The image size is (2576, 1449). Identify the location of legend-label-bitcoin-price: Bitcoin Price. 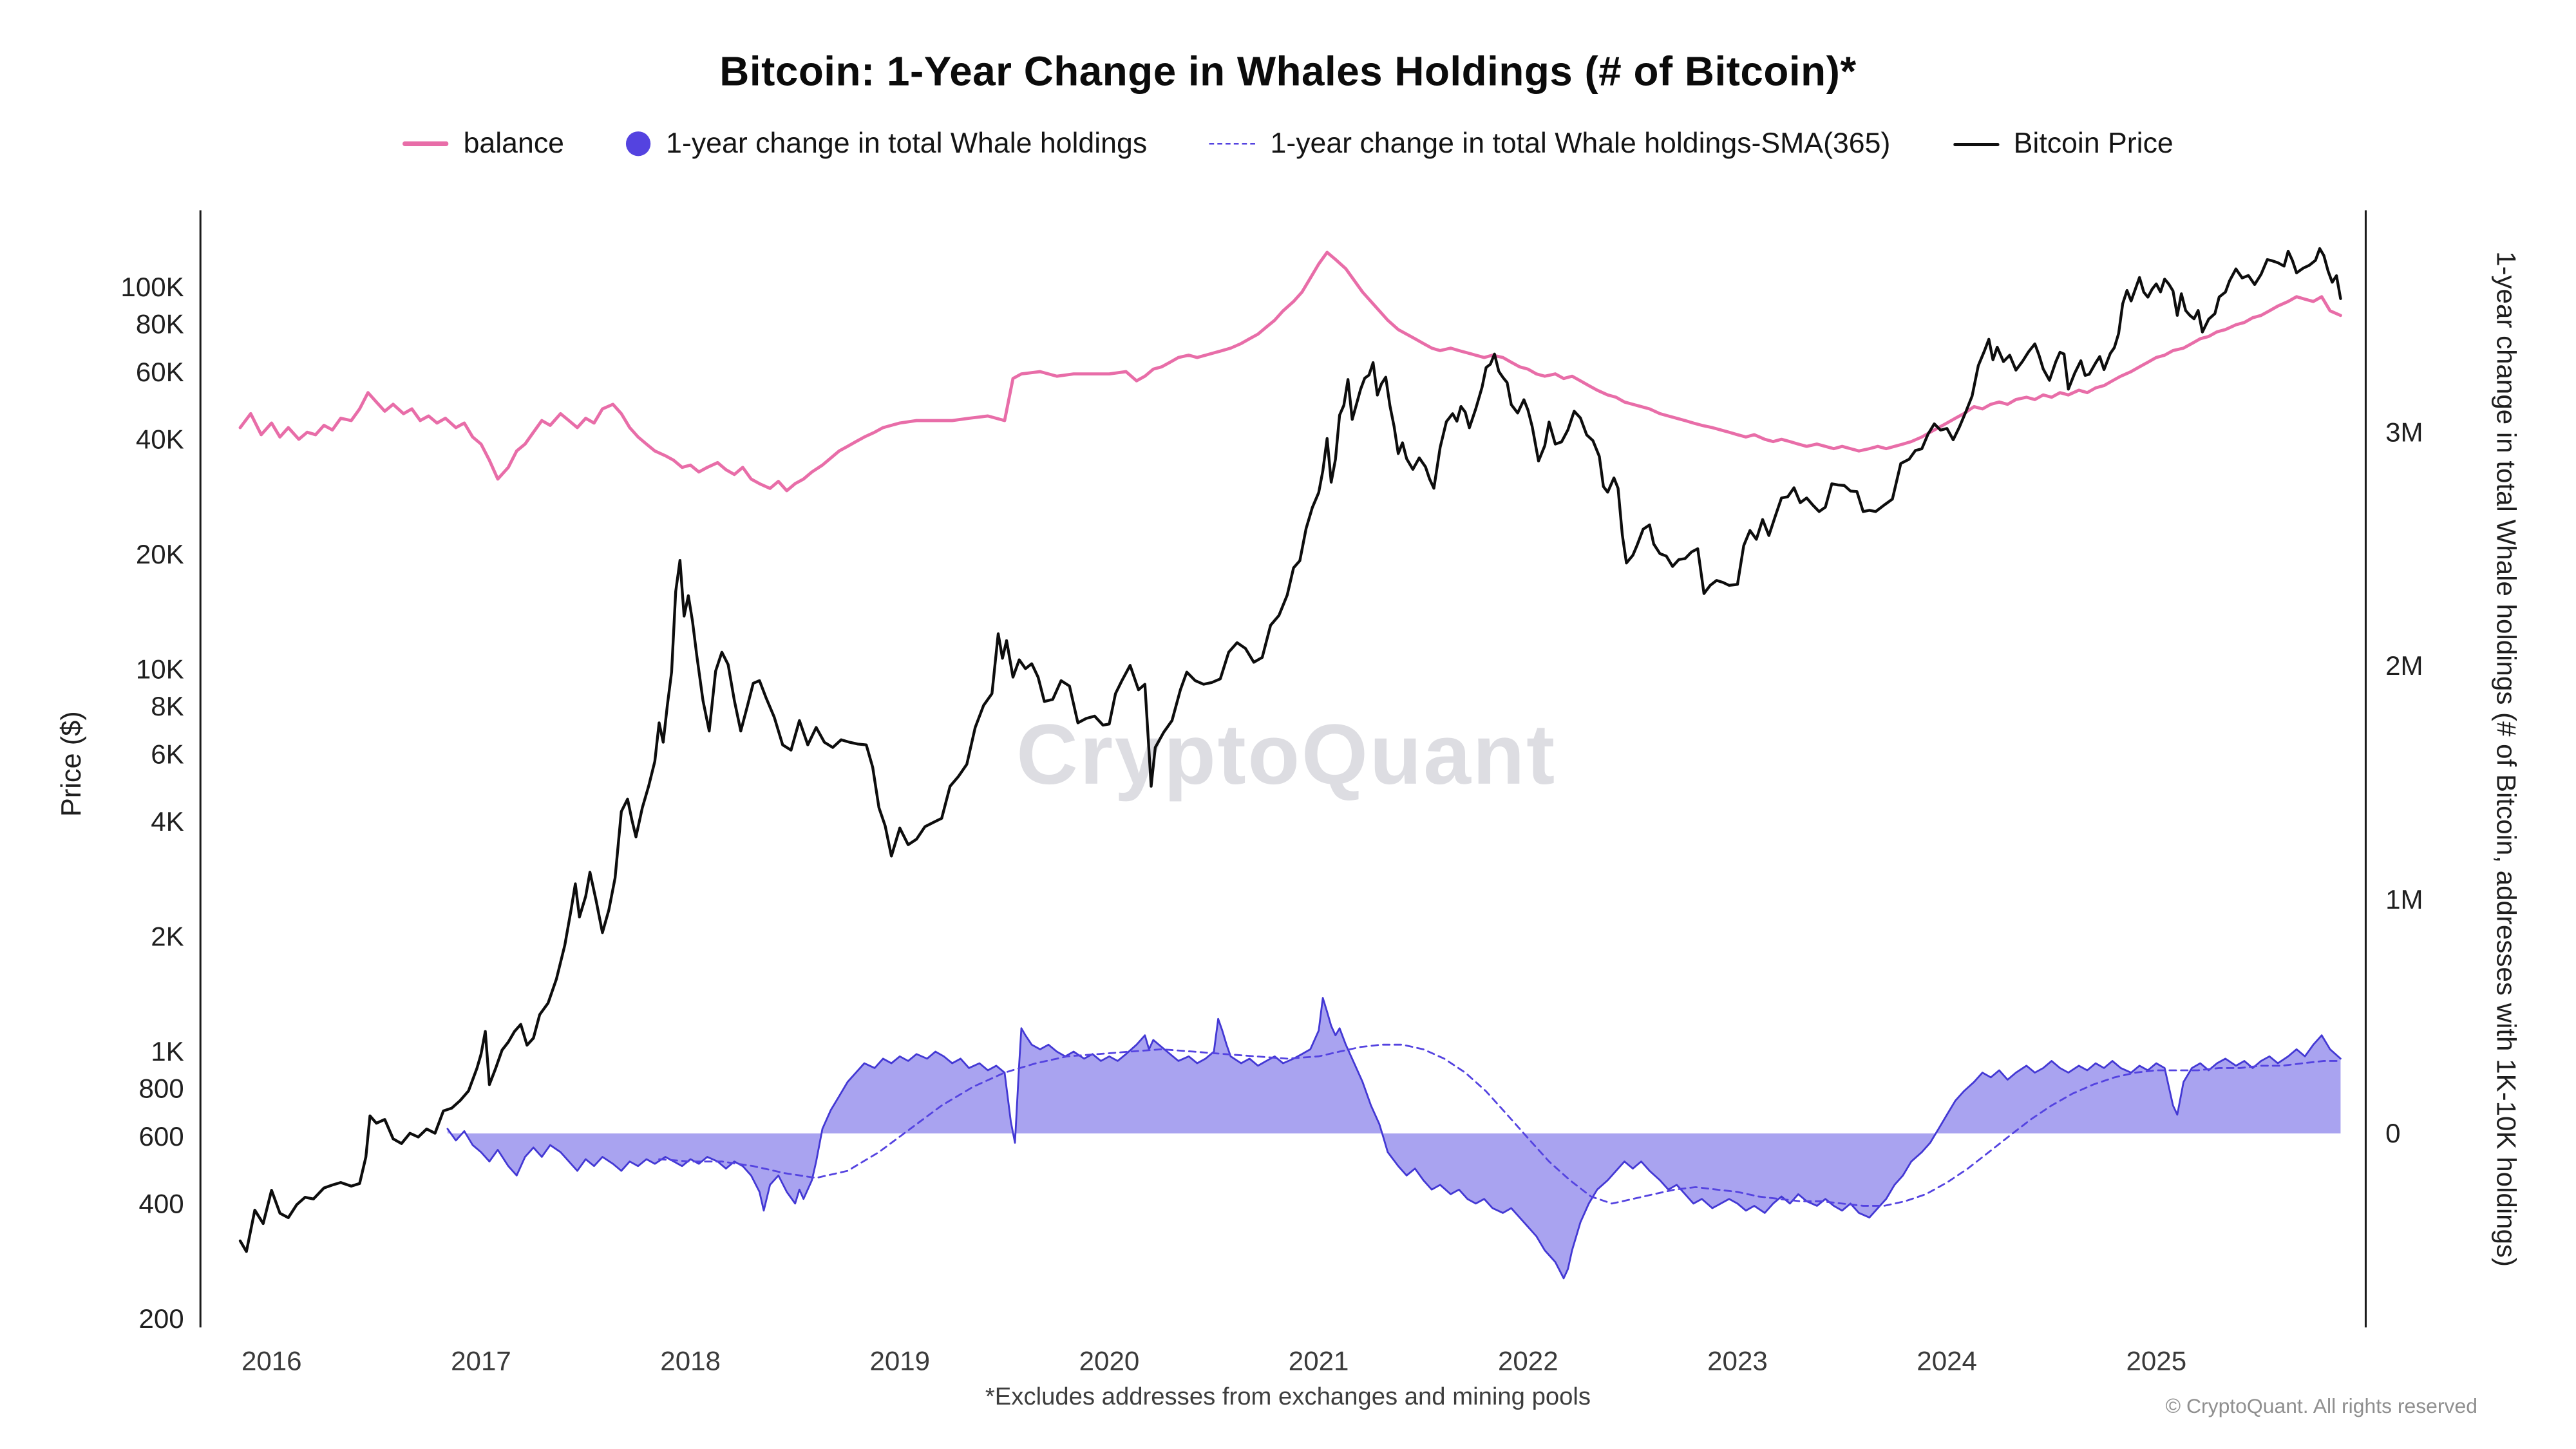
(2093, 143).